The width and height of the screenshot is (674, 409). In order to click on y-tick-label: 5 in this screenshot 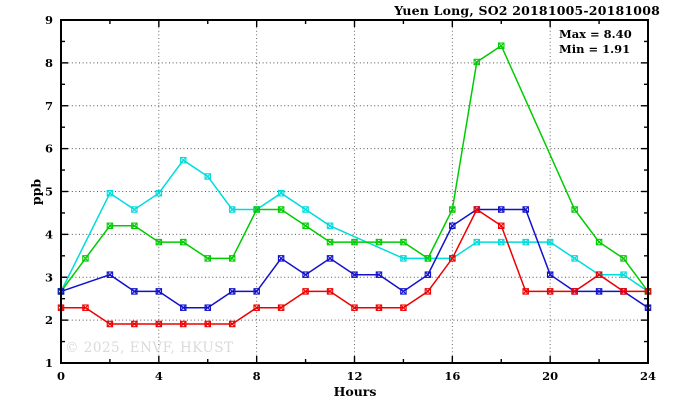, I will do `click(49, 192)`.